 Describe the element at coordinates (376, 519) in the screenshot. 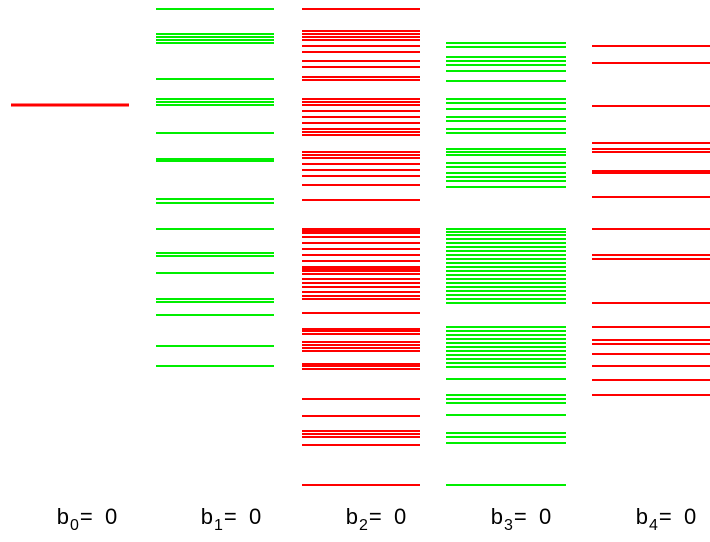

I see `label-b2: b2= 0` at that location.